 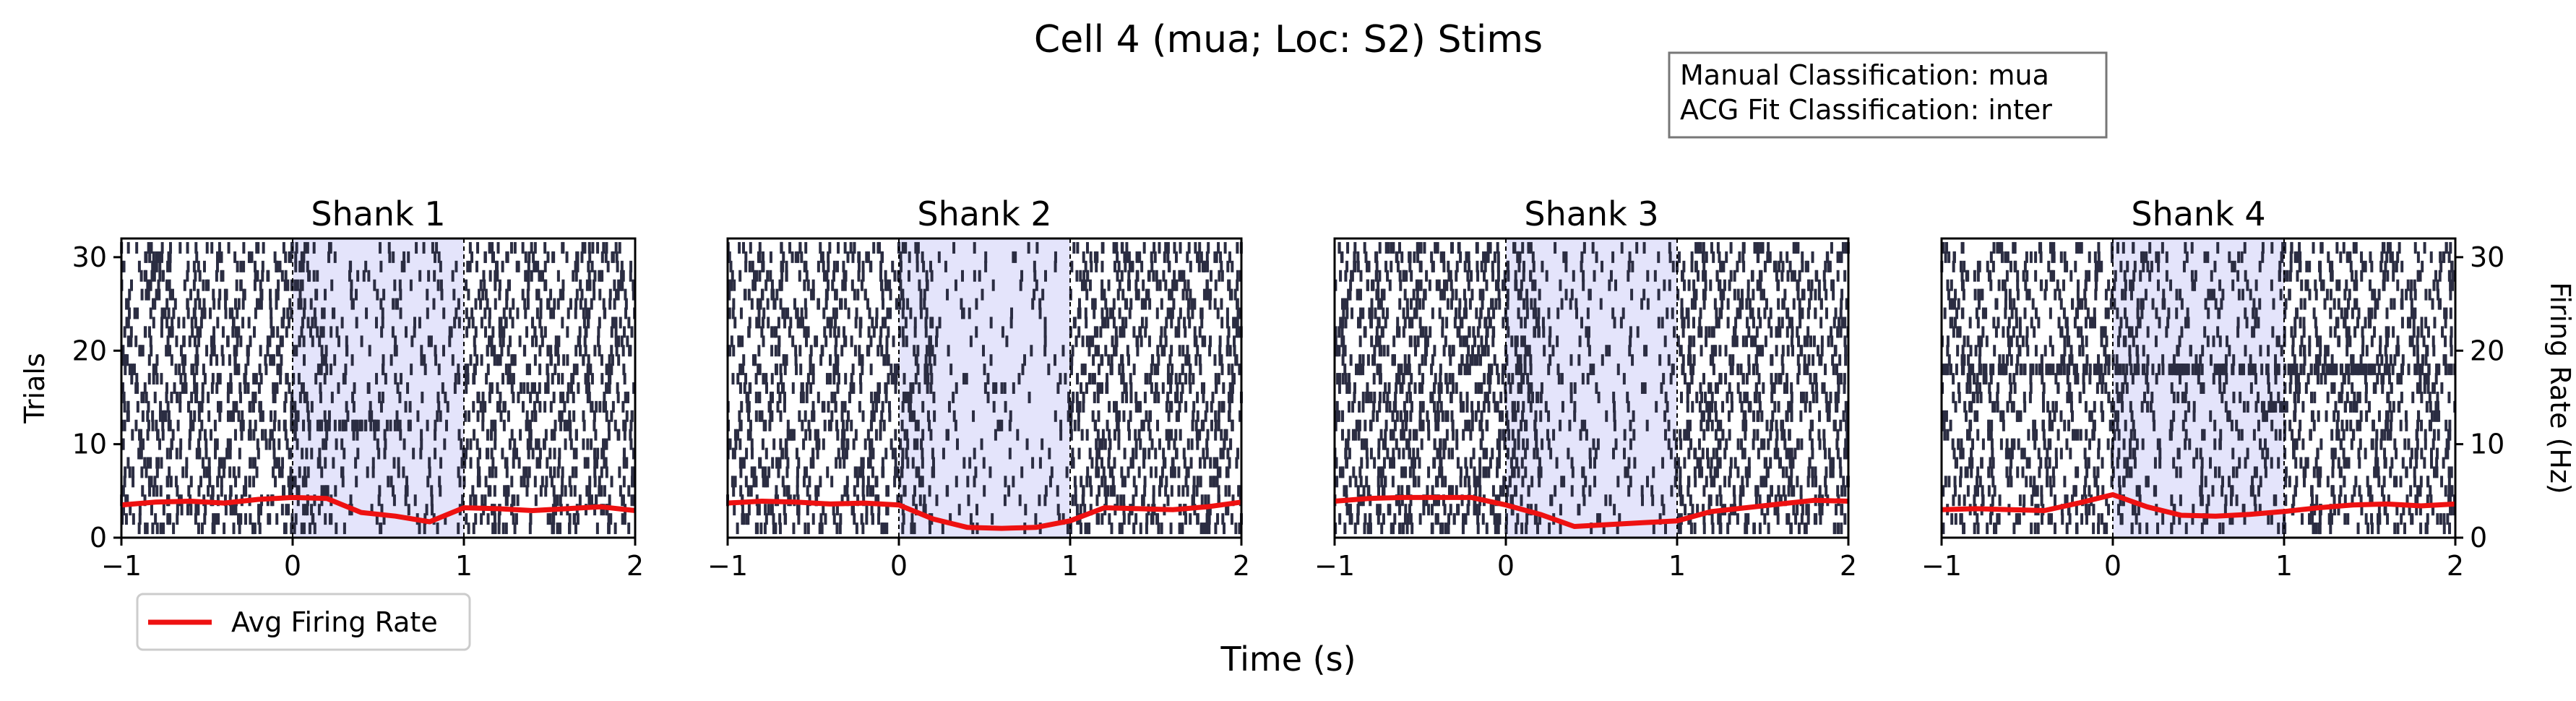 I want to click on y-tick-label: 0, so click(x=98, y=538).